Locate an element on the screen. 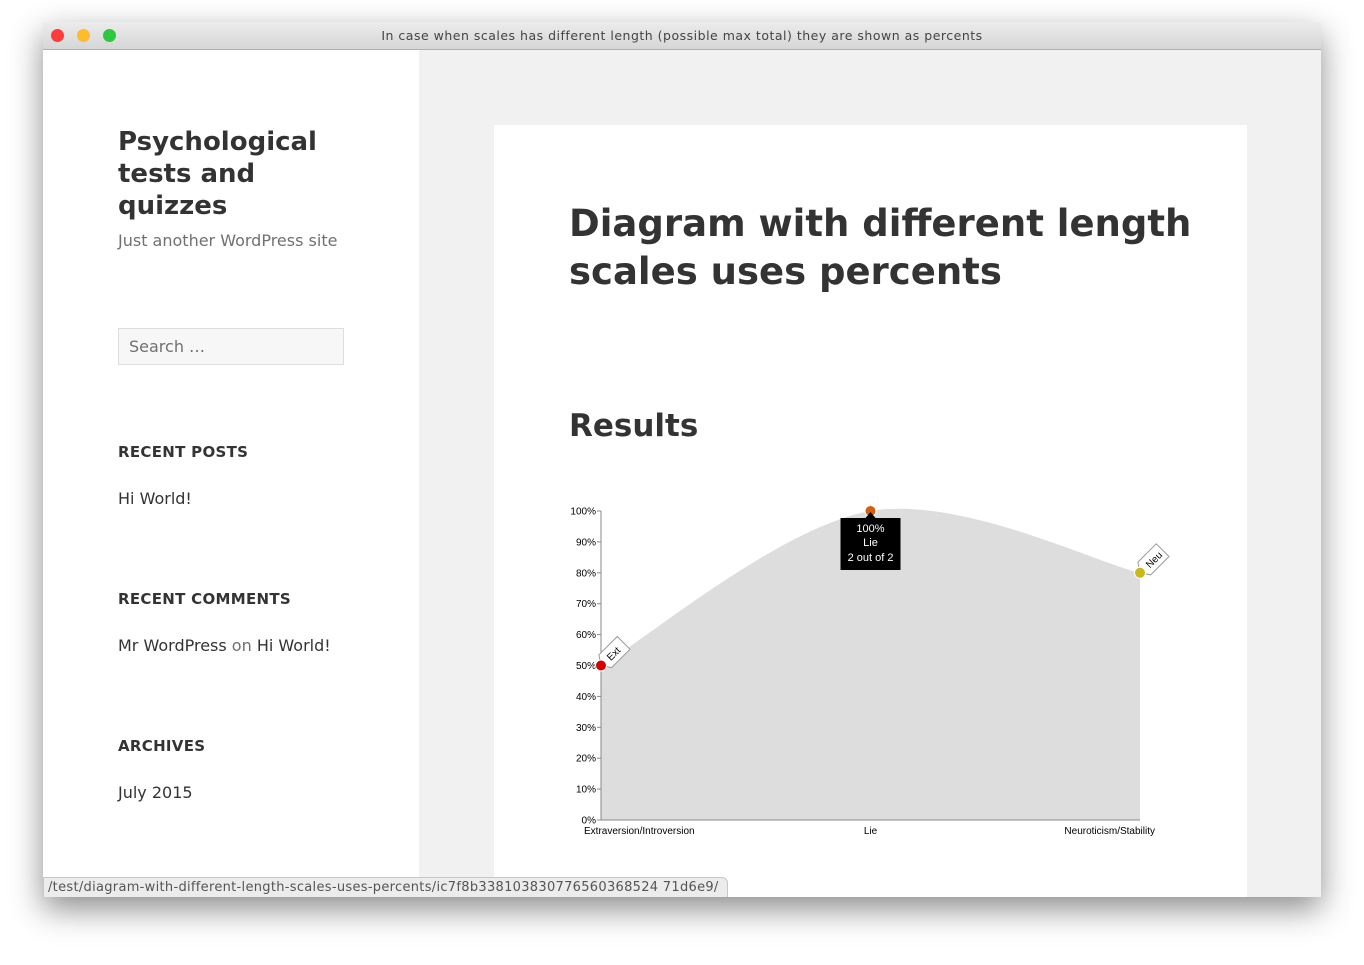 This screenshot has width=1364, height=965. minimize-button is located at coordinates (83, 35).